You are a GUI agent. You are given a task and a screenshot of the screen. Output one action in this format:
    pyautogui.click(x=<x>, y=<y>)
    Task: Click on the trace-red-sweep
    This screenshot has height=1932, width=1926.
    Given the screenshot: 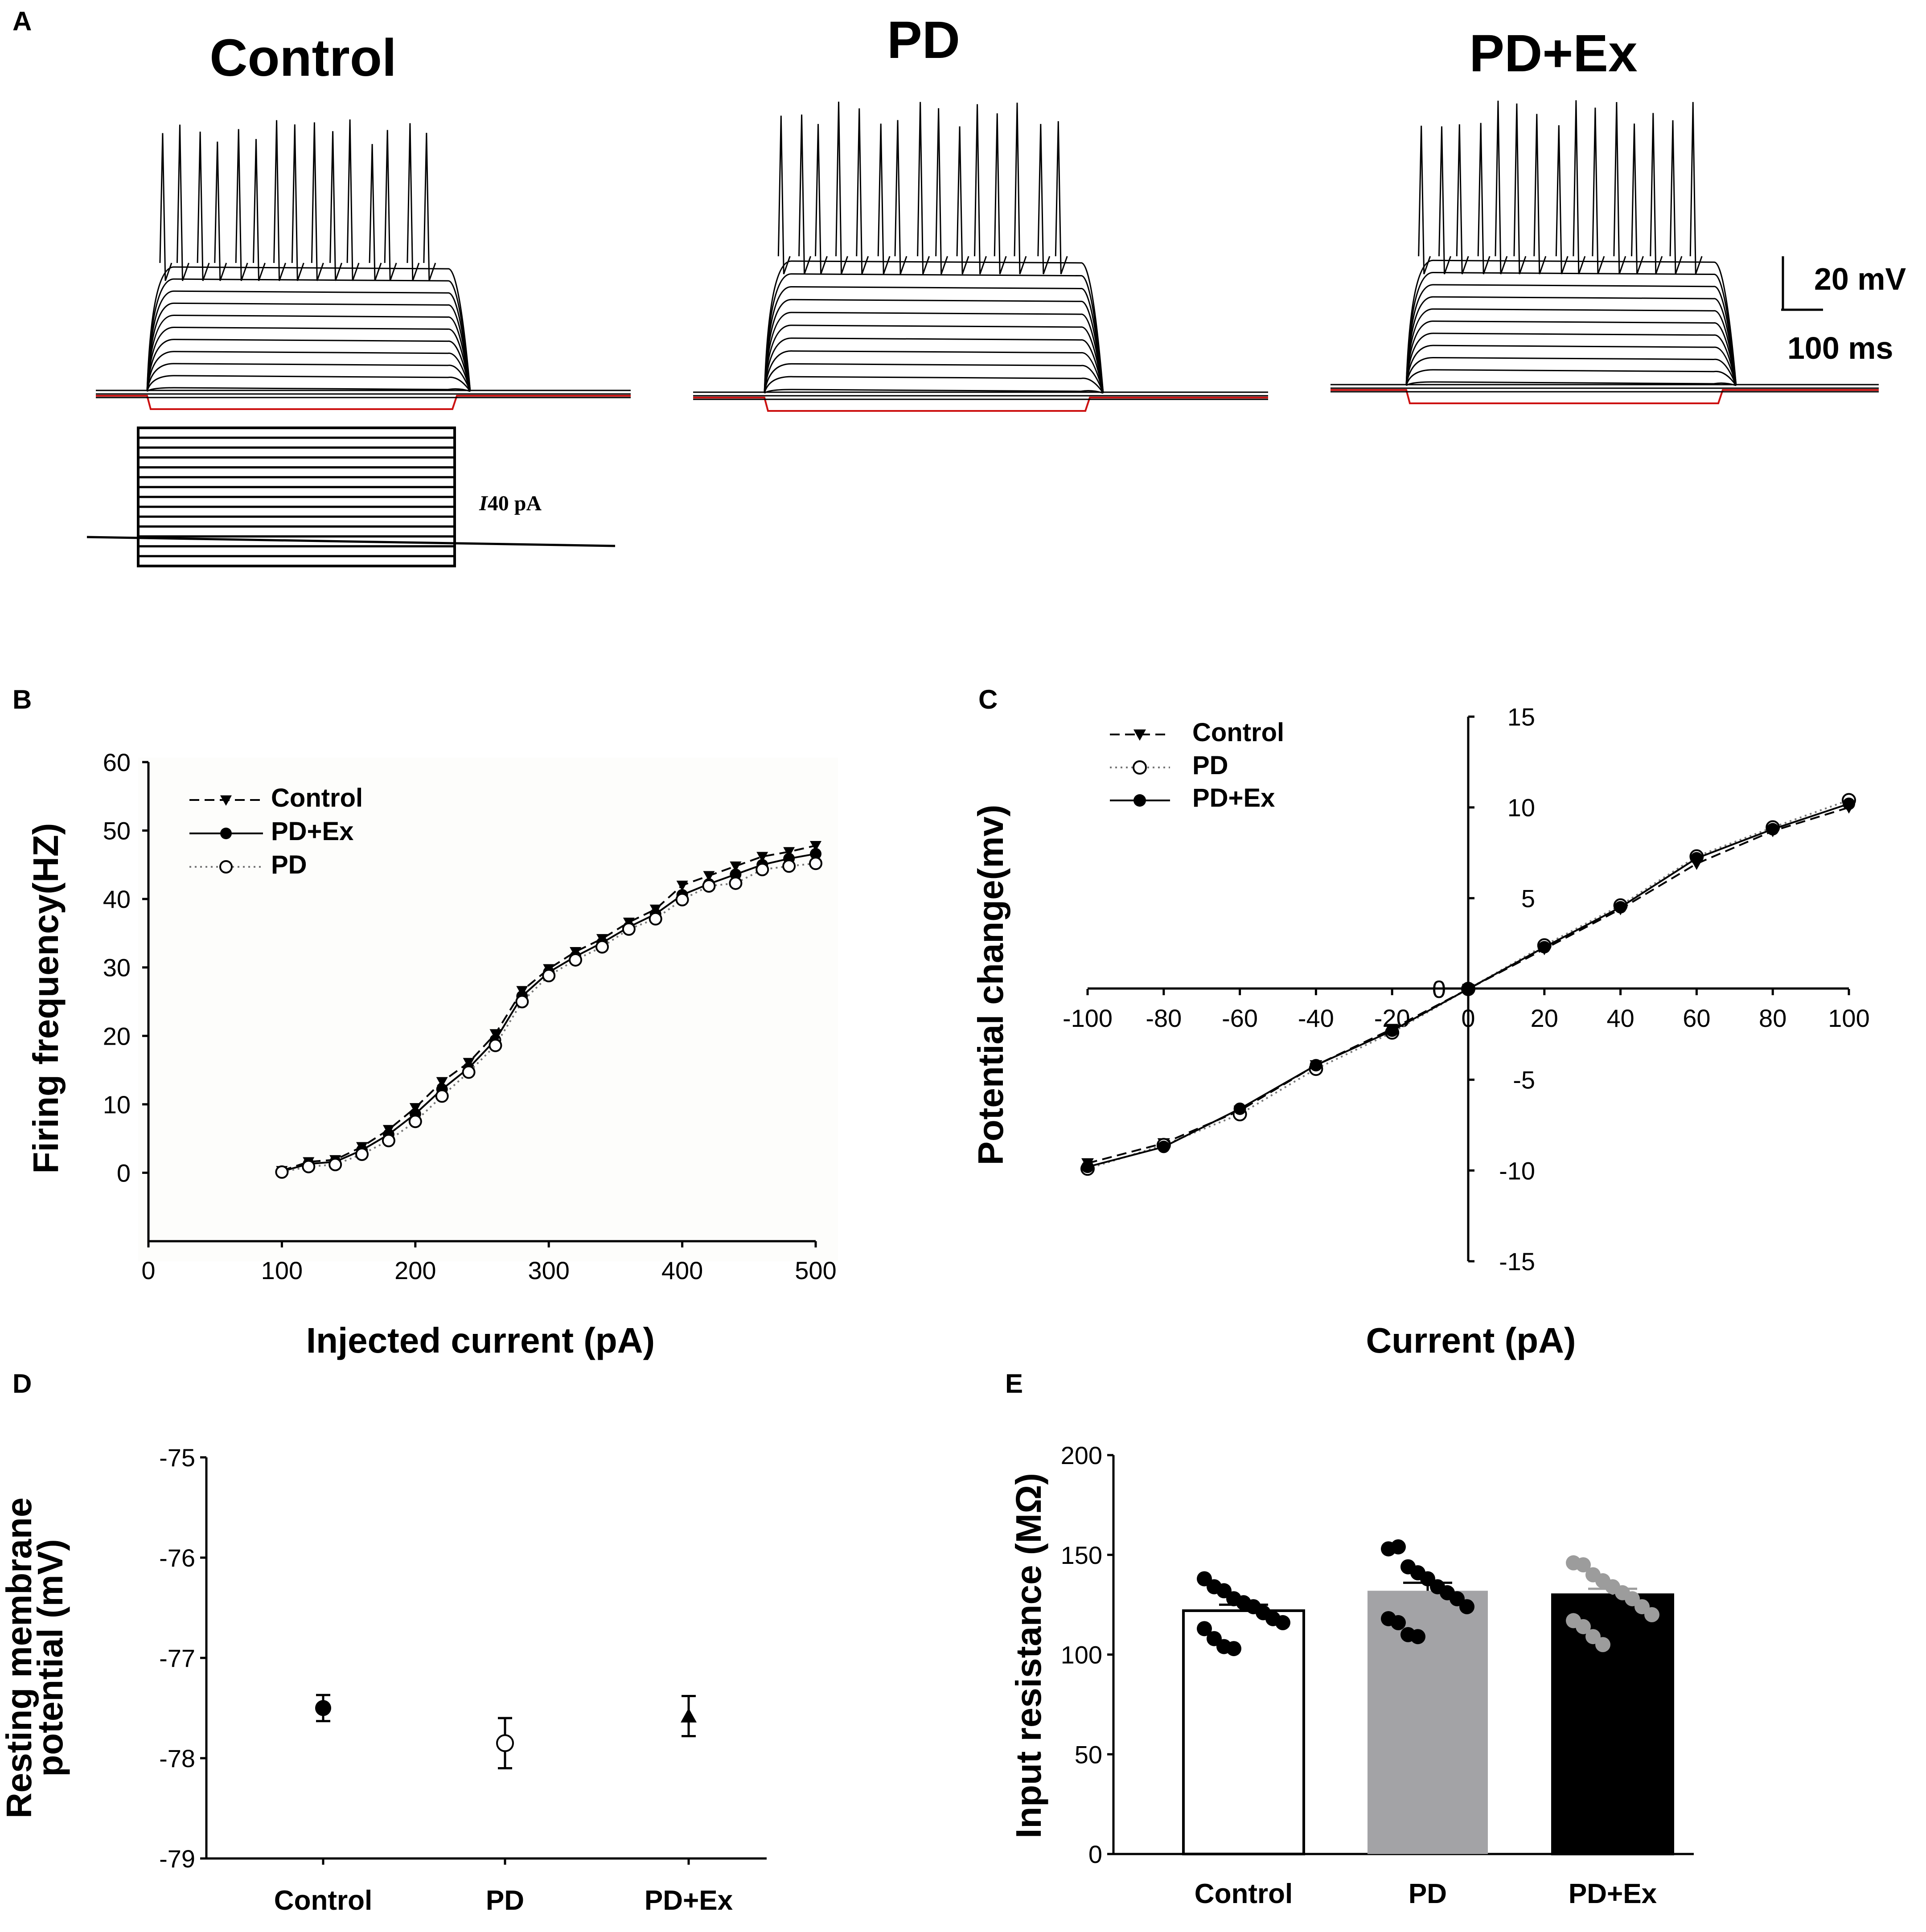 What is the action you would take?
    pyautogui.click(x=980, y=405)
    